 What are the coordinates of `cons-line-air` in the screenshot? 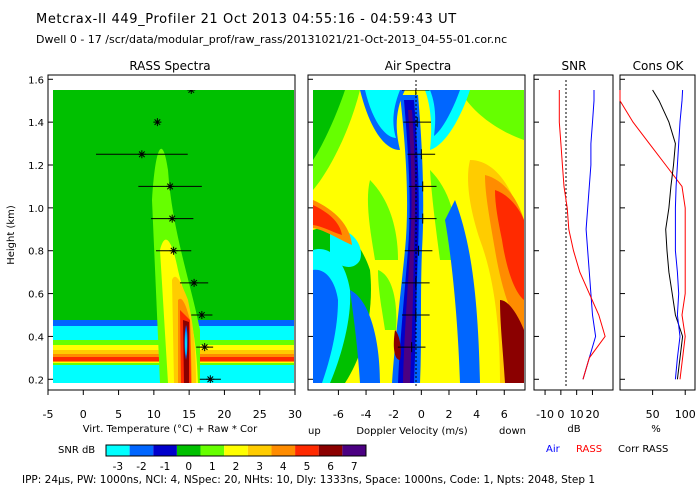 It's located at (679, 234).